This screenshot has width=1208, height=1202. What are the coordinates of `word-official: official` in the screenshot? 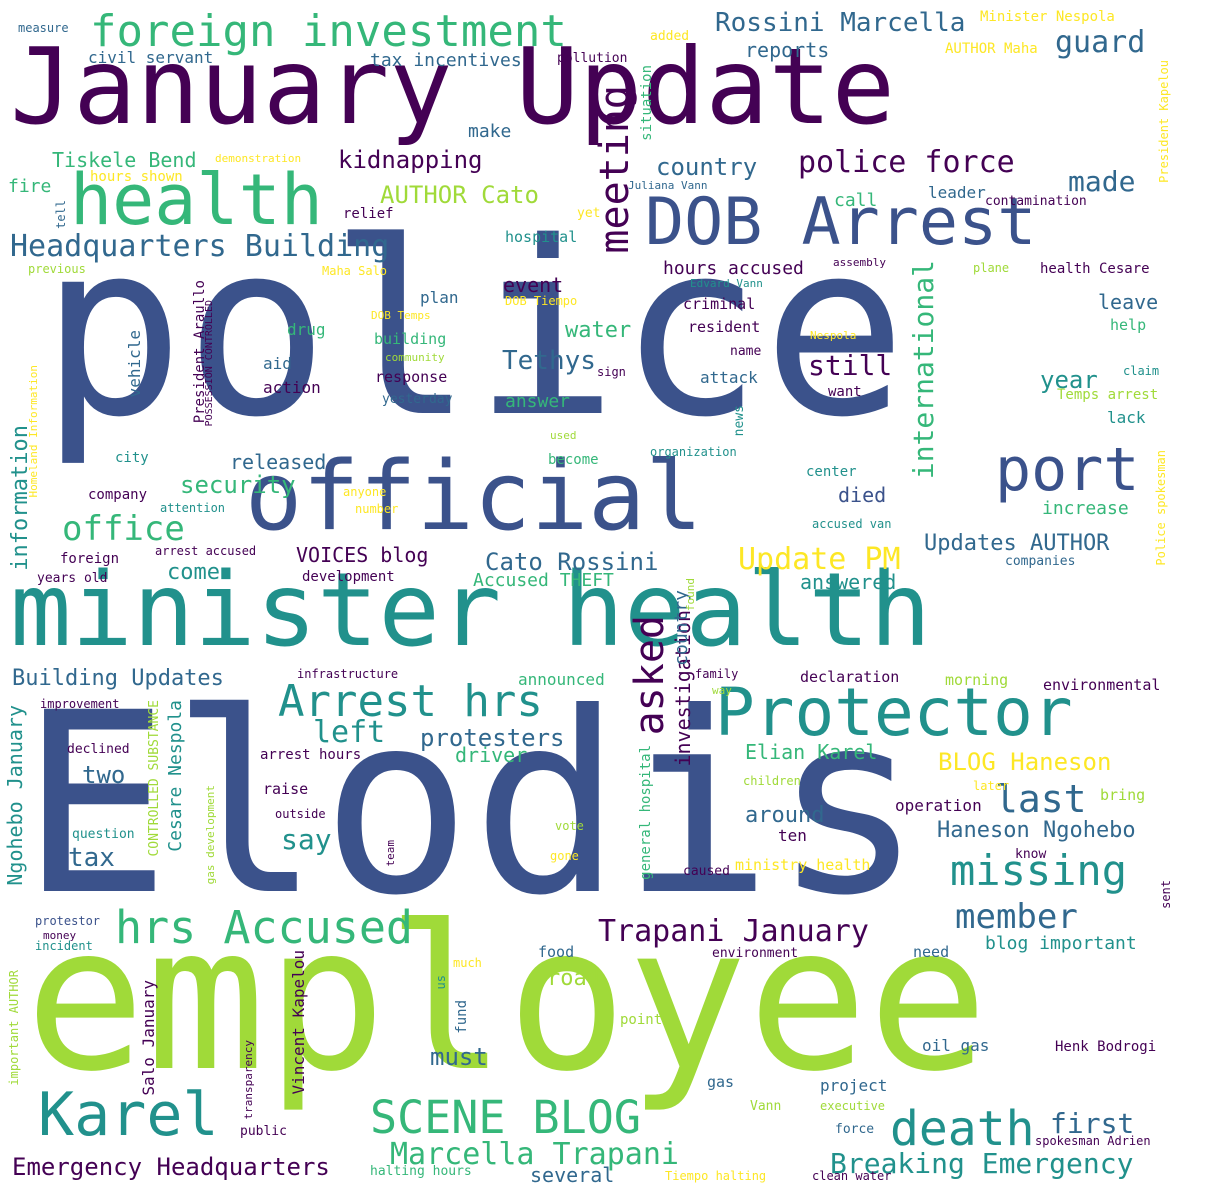 It's located at (474, 497).